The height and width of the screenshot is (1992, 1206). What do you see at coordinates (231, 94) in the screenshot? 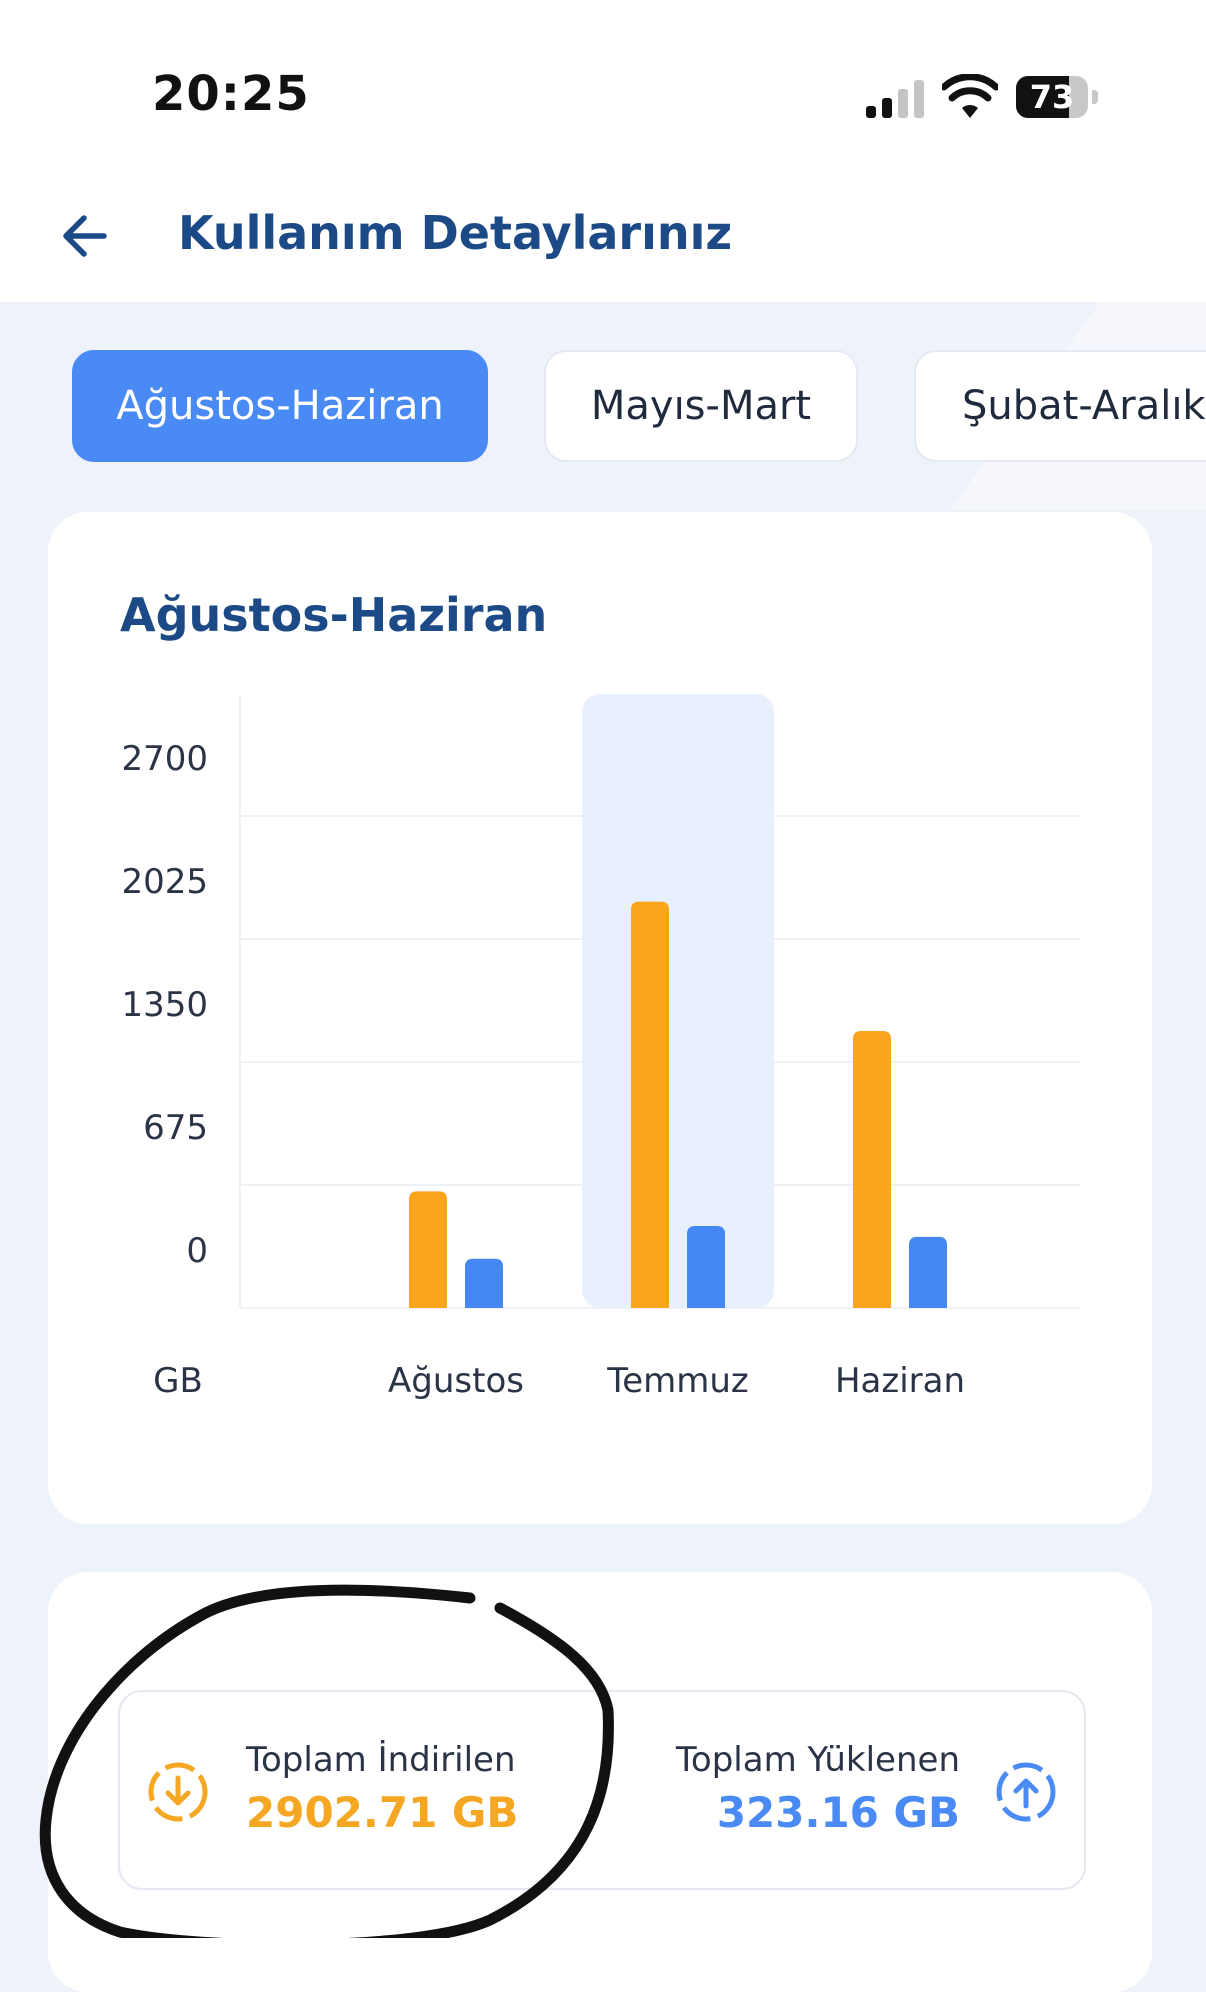
I see `status-time: 20:25` at bounding box center [231, 94].